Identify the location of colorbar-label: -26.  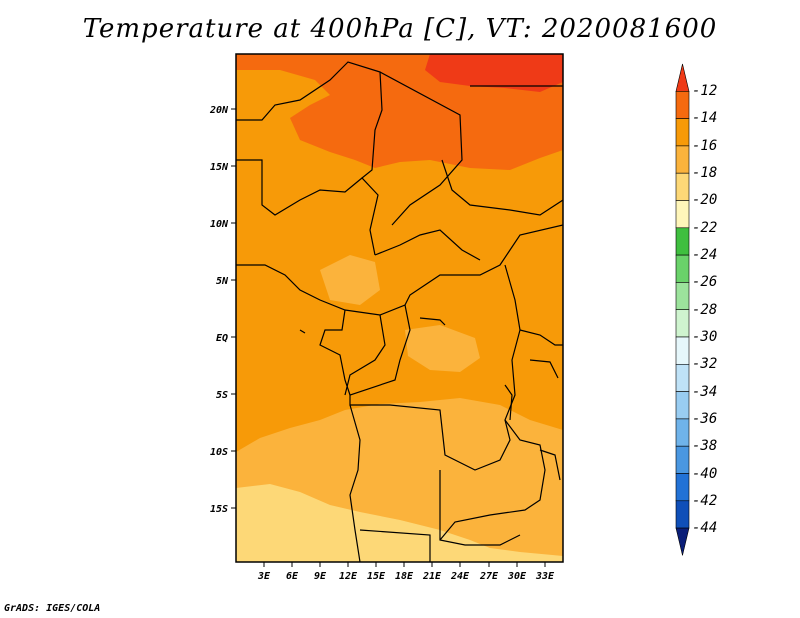
(704, 282).